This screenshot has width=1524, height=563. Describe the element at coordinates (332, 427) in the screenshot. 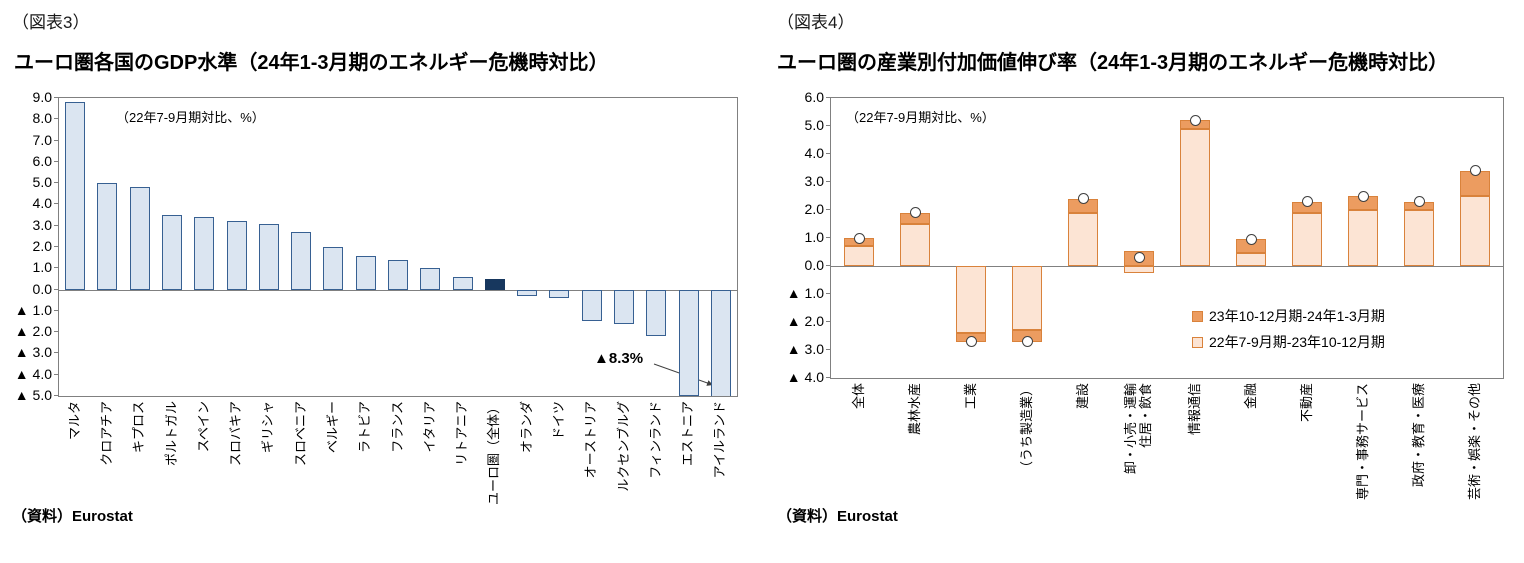

I see `x-category-label: ベルギー` at that location.